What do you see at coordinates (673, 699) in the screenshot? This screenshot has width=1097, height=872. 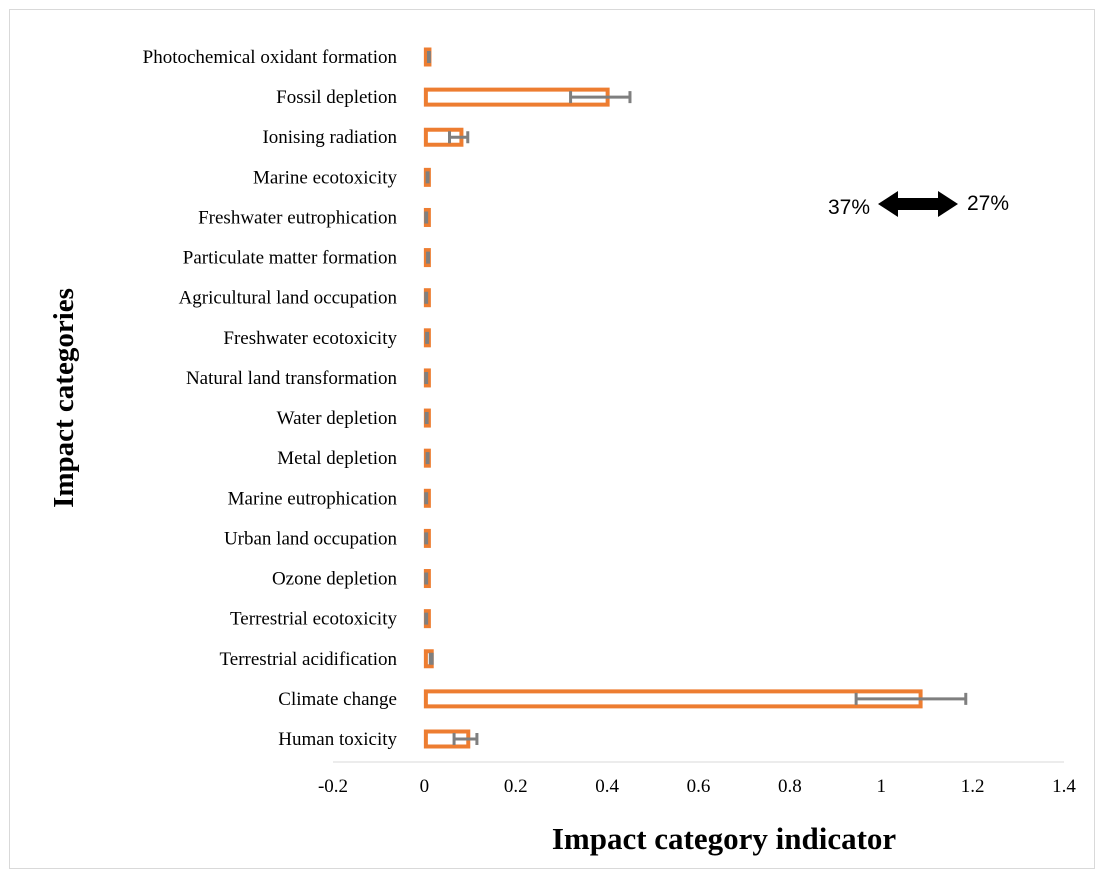 I see `bar` at bounding box center [673, 699].